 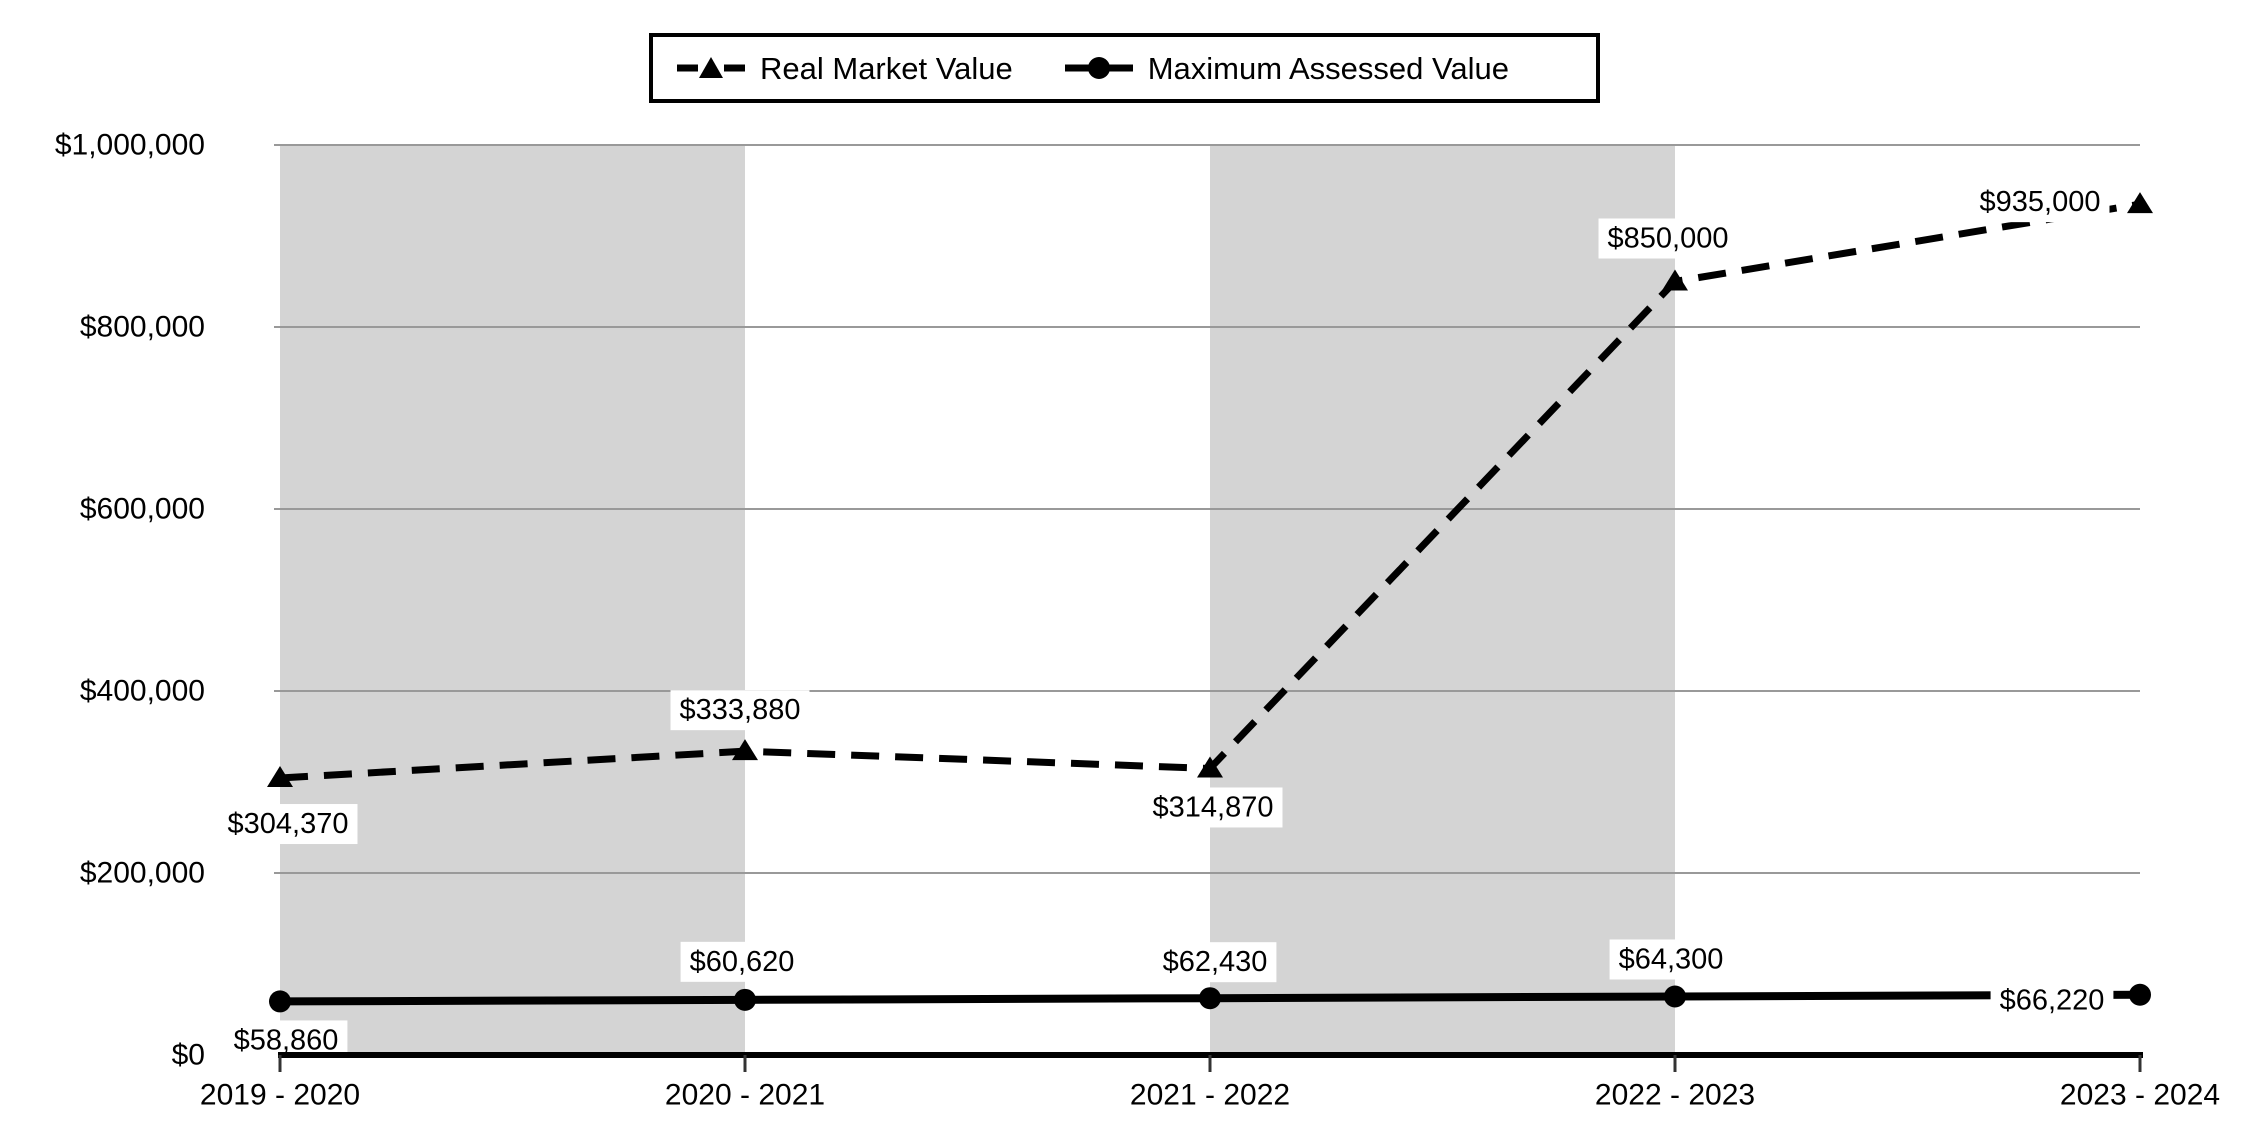 What do you see at coordinates (2140, 1095) in the screenshot?
I see `x-axis-tick-label: 2023 - 2024` at bounding box center [2140, 1095].